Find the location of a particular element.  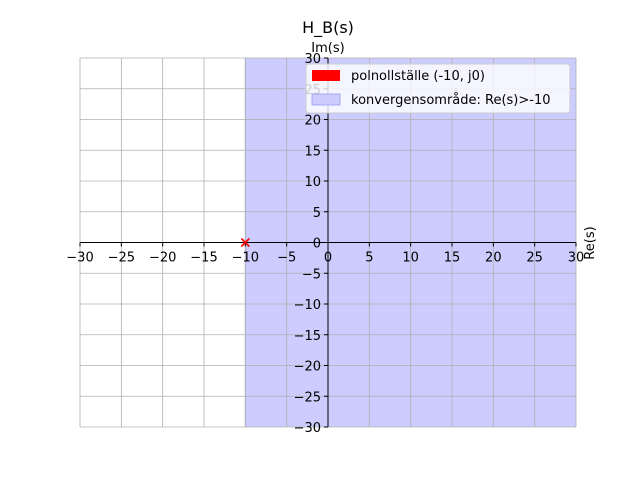

y-tick-label: −30 is located at coordinates (307, 428).